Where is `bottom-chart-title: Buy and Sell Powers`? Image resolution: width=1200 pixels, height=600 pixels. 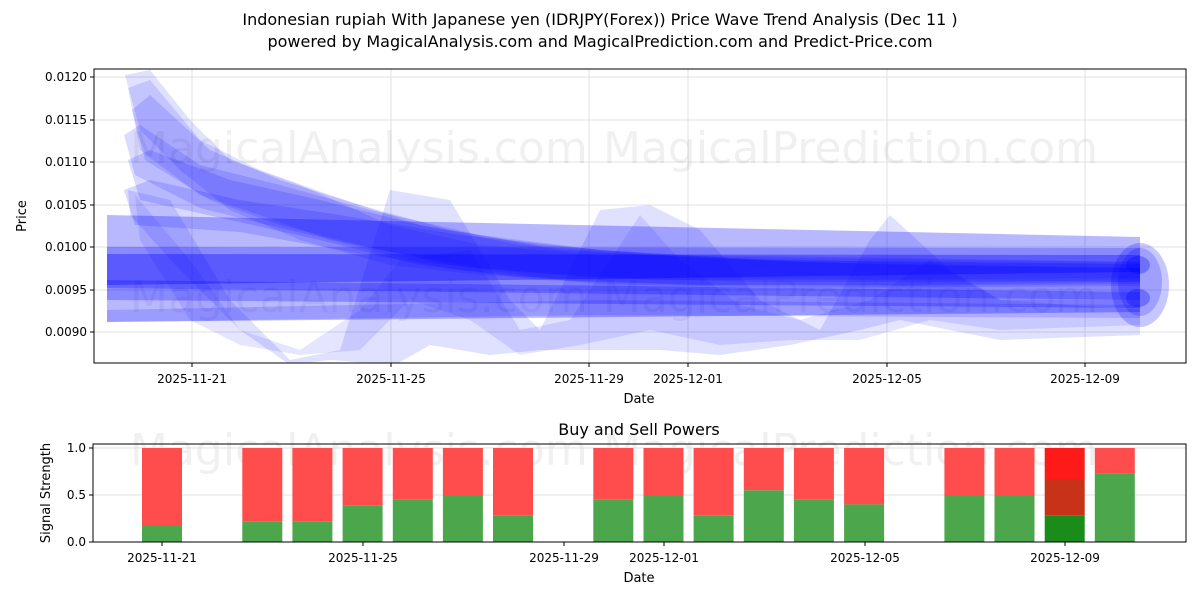 bottom-chart-title: Buy and Sell Powers is located at coordinates (639, 429).